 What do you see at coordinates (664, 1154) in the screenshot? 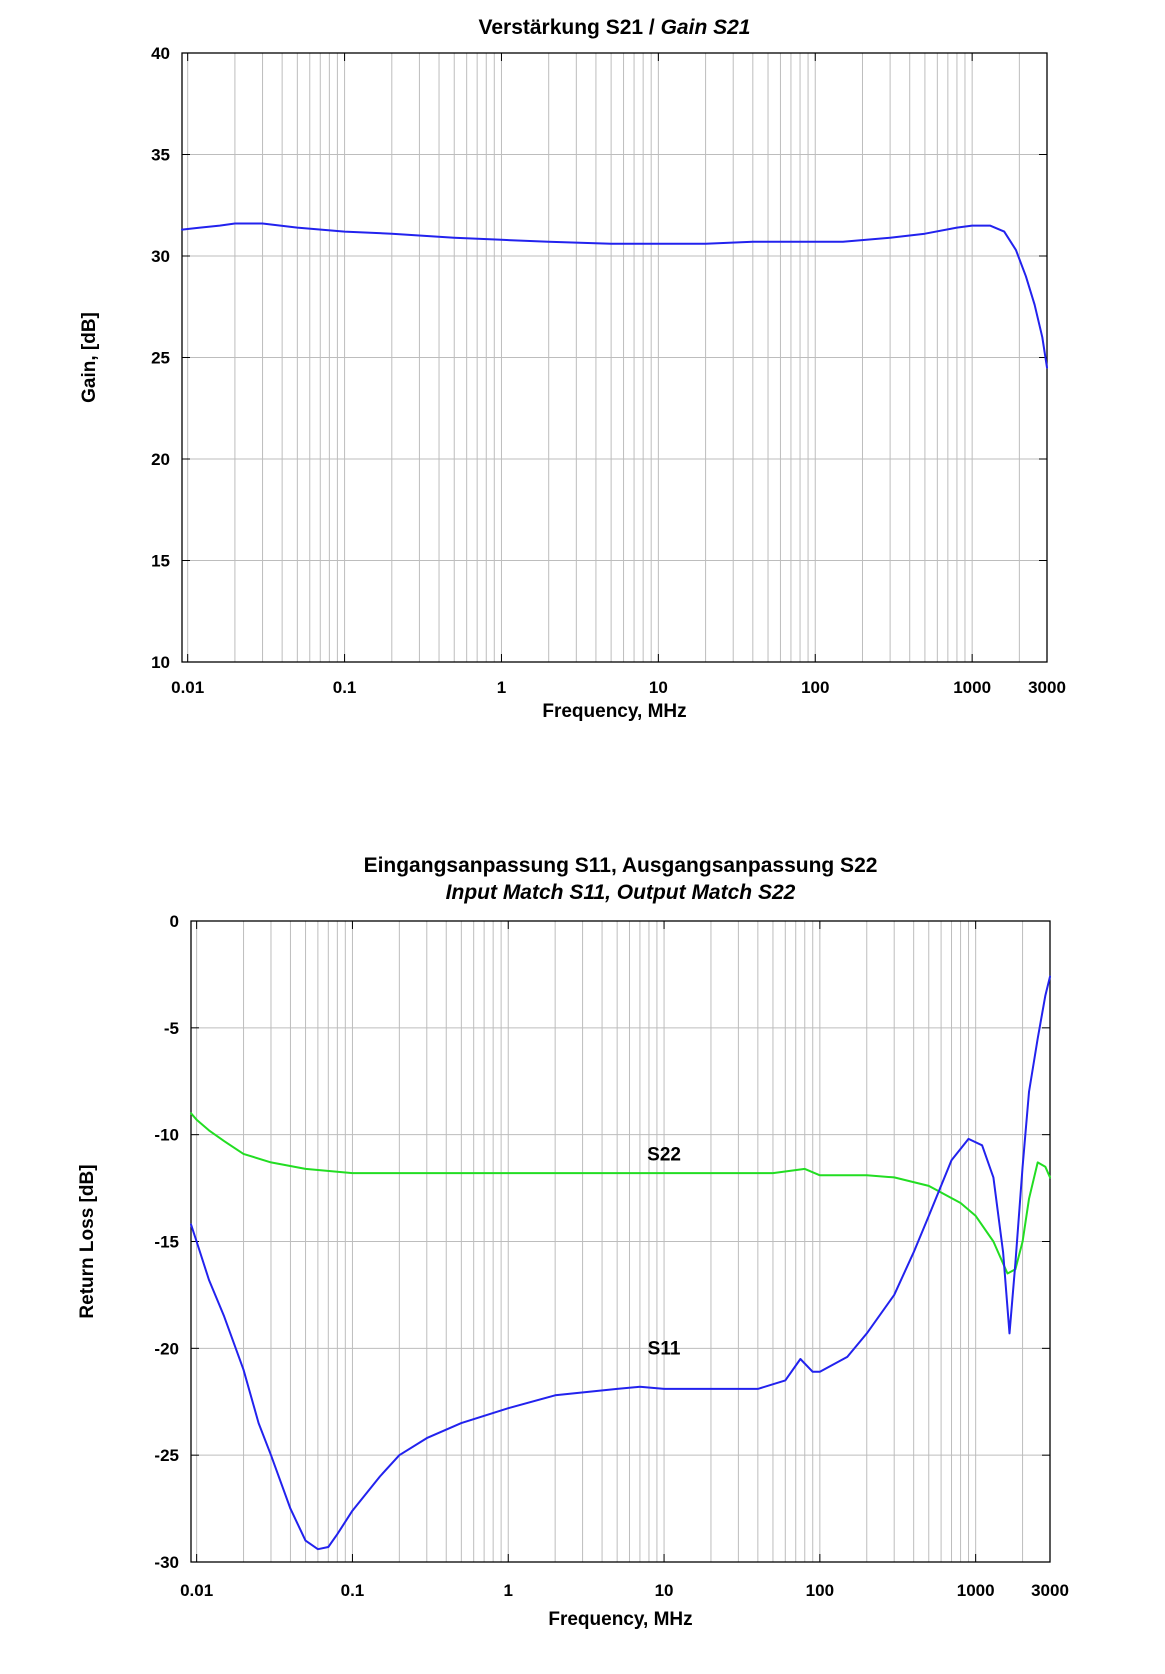
I see `series-label-s22: S22` at bounding box center [664, 1154].